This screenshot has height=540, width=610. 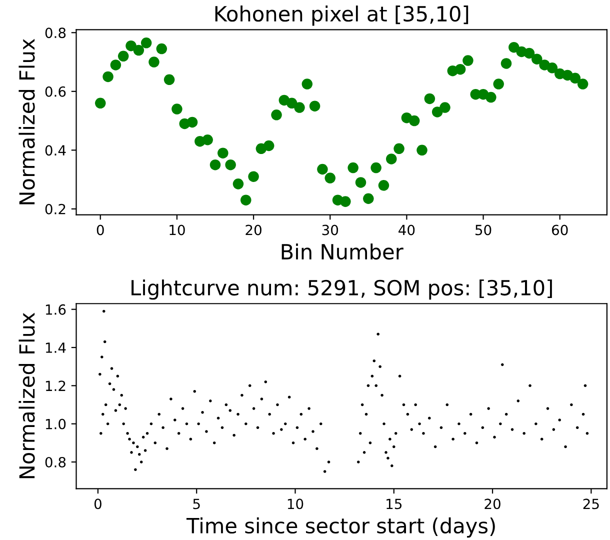 What do you see at coordinates (406, 230) in the screenshot?
I see `x-tick-label: 40` at bounding box center [406, 230].